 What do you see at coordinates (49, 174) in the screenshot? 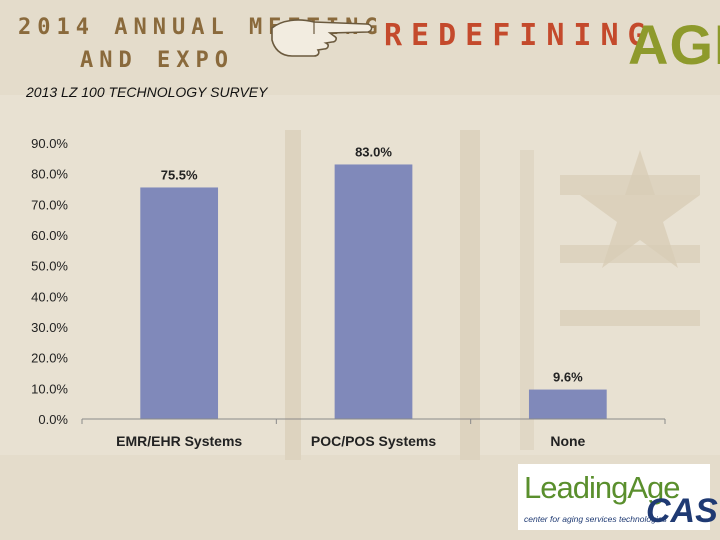
I see `y-tick-label: 80.0%` at bounding box center [49, 174].